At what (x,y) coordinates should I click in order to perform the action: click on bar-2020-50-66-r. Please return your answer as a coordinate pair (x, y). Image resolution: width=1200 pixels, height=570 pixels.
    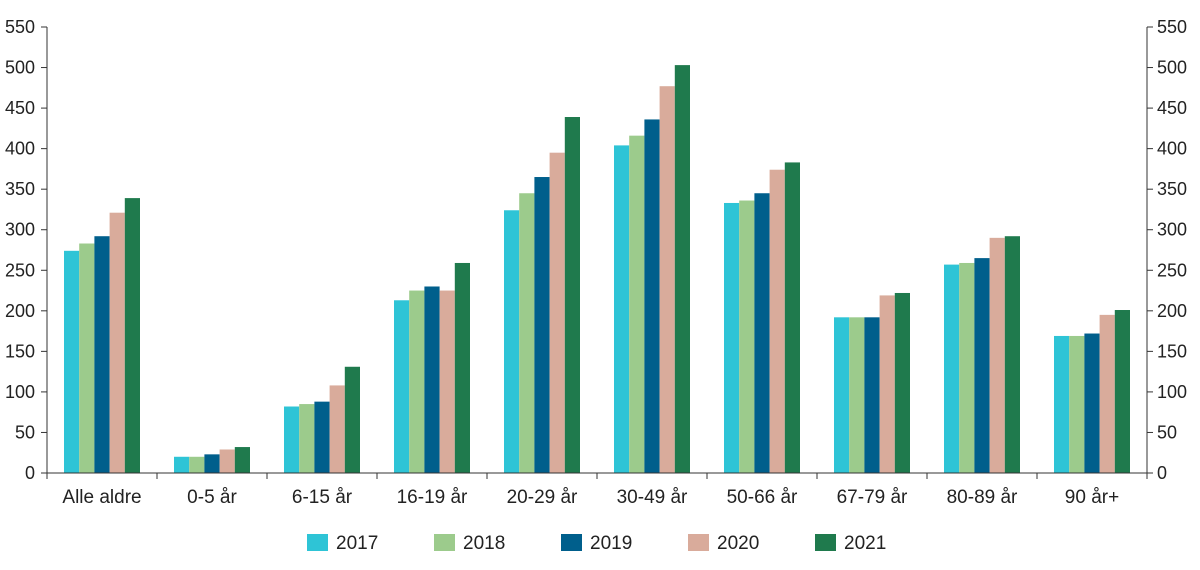
    Looking at the image, I should click on (777, 321).